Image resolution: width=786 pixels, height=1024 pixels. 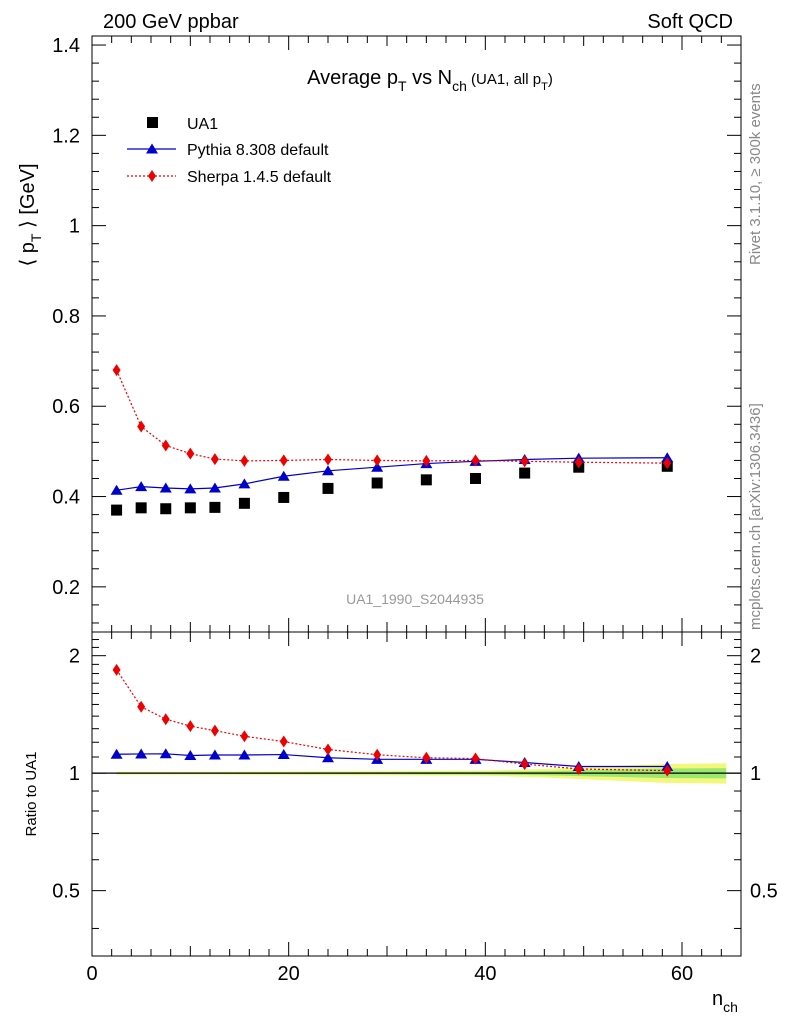 What do you see at coordinates (755, 174) in the screenshot?
I see `rivet-version-label: Rivet 3.1.10, ≥ 300k events` at bounding box center [755, 174].